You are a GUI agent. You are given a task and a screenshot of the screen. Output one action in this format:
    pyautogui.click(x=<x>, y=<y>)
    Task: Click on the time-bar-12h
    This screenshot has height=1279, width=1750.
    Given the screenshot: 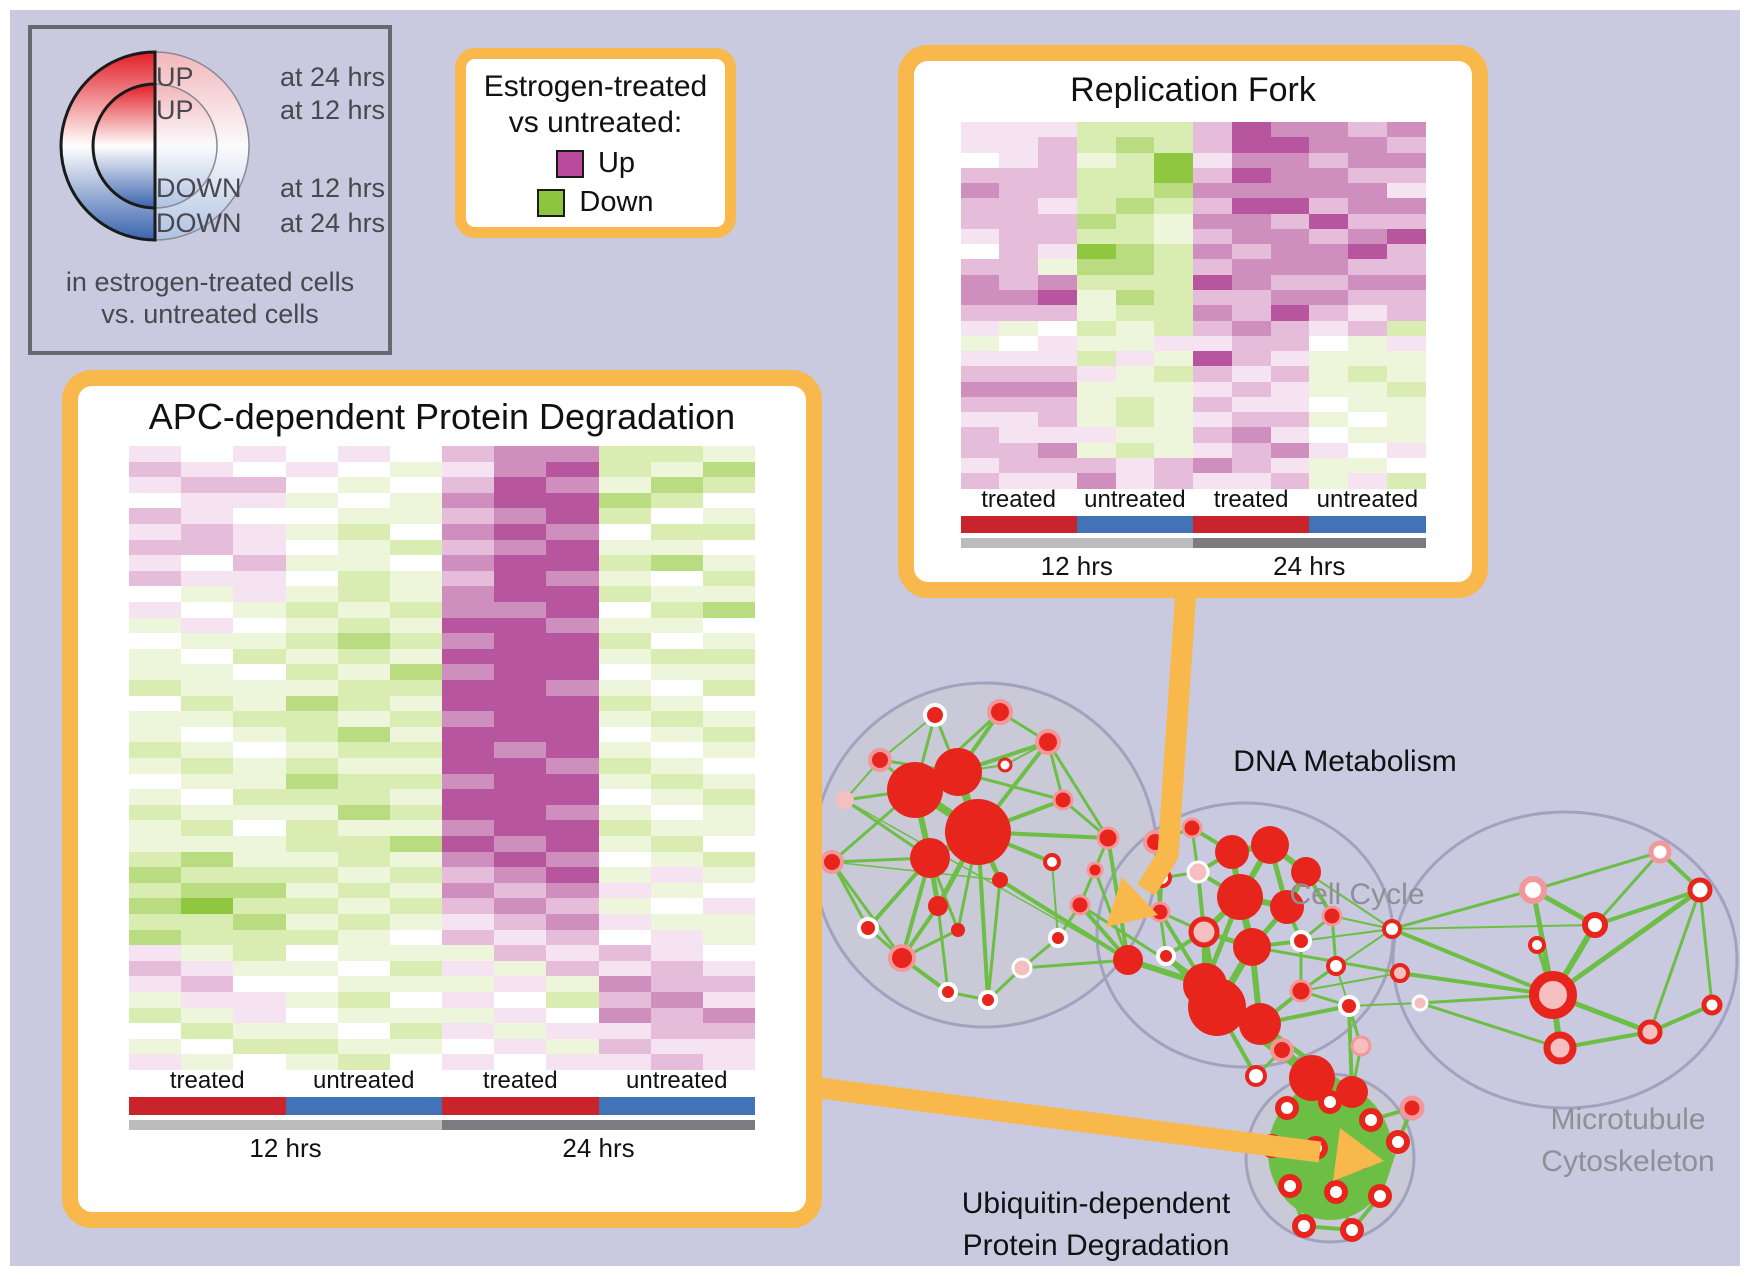 What is the action you would take?
    pyautogui.click(x=285, y=1125)
    